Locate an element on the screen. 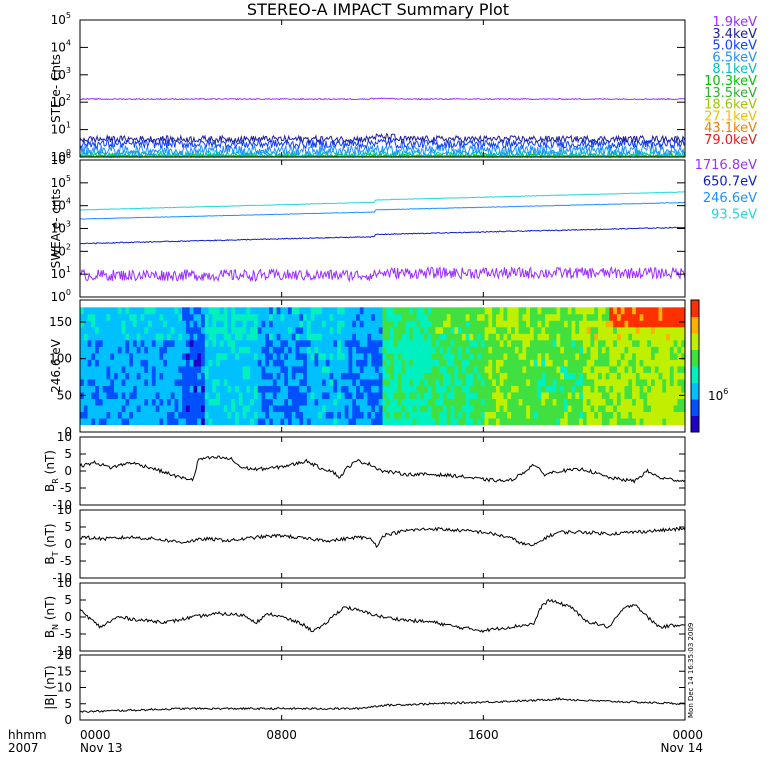 Image resolution: width=780 pixels, height=780 pixels. colorbar-band is located at coordinates (695, 325).